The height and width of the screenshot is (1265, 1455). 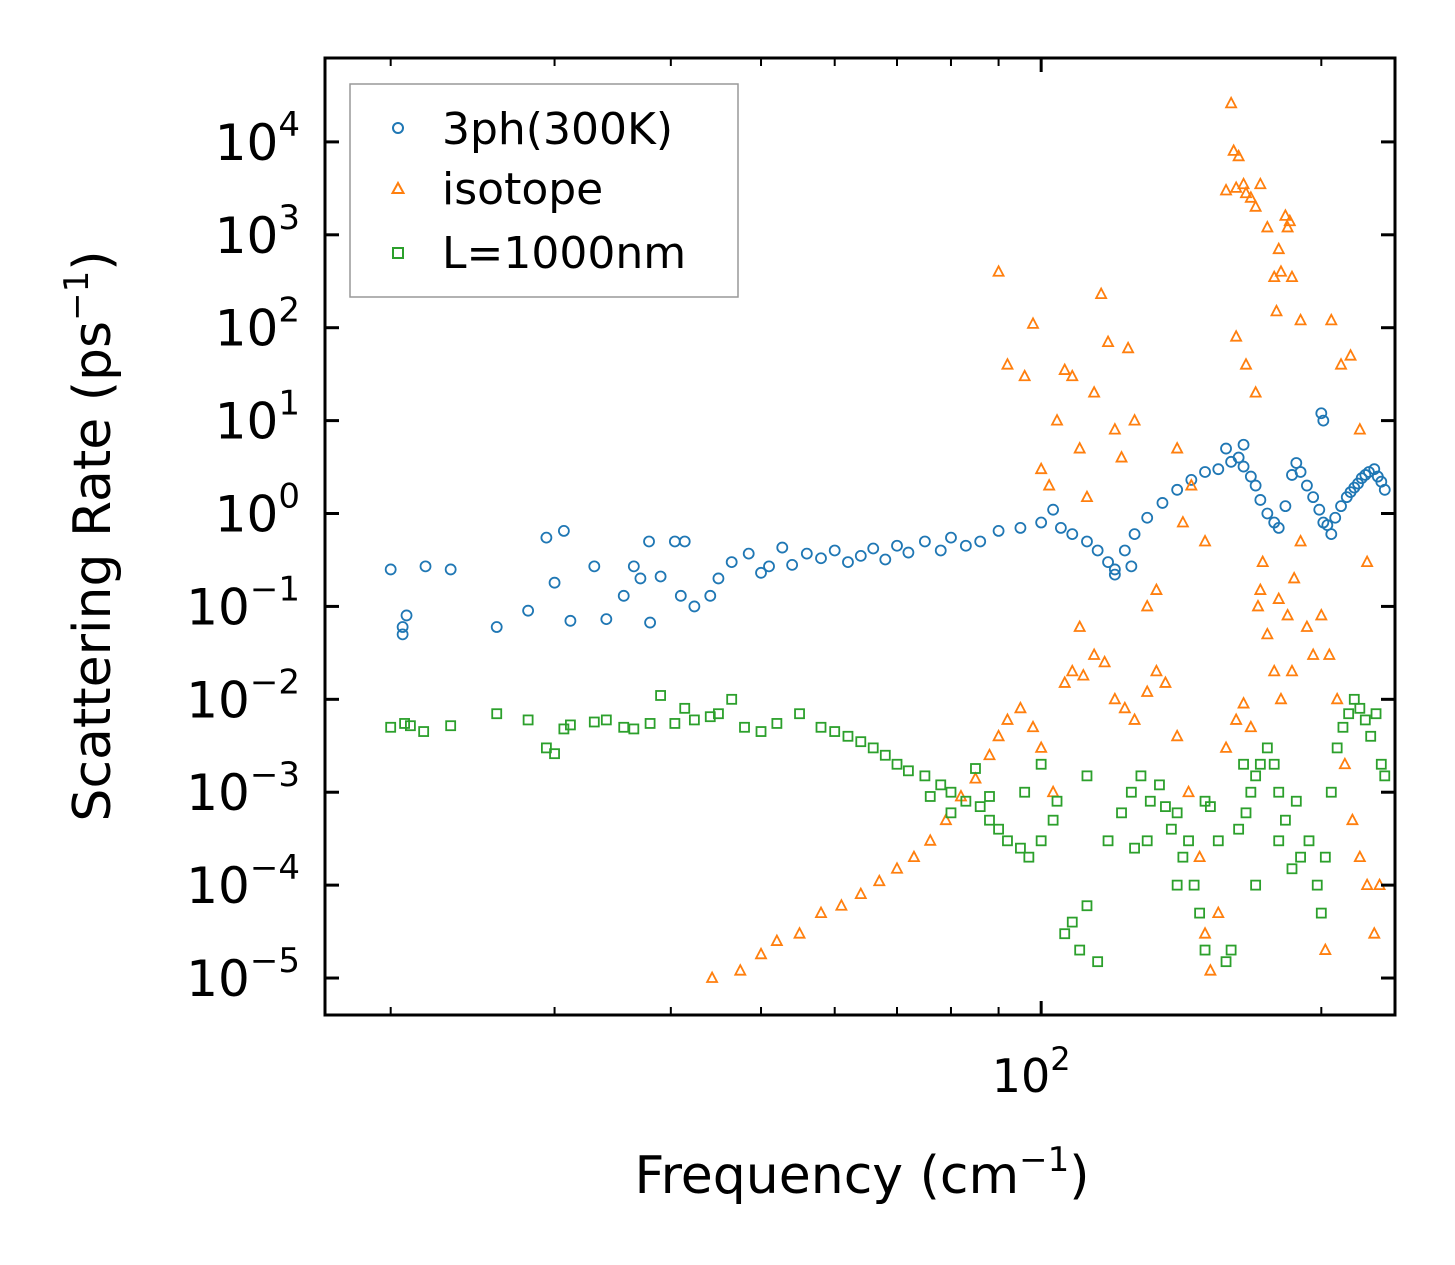 I want to click on y-axis-label-close: ), so click(x=93, y=260).